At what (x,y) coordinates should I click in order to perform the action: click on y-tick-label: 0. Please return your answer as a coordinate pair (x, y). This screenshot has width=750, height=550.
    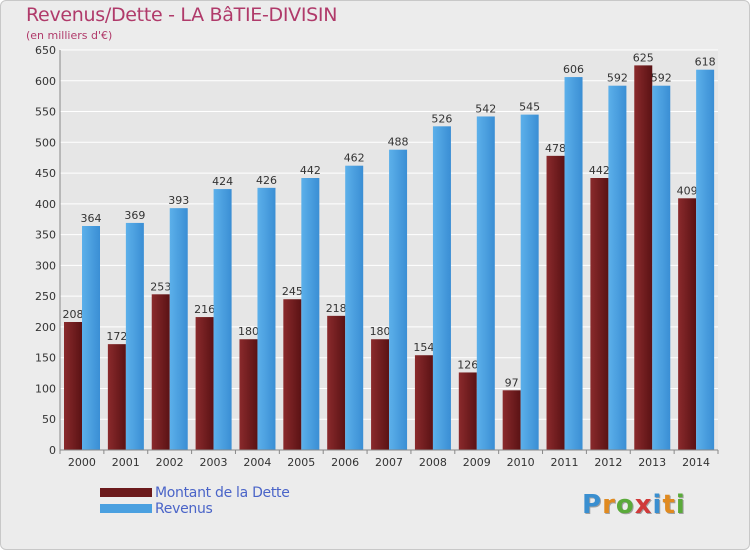
    Looking at the image, I should click on (52, 450).